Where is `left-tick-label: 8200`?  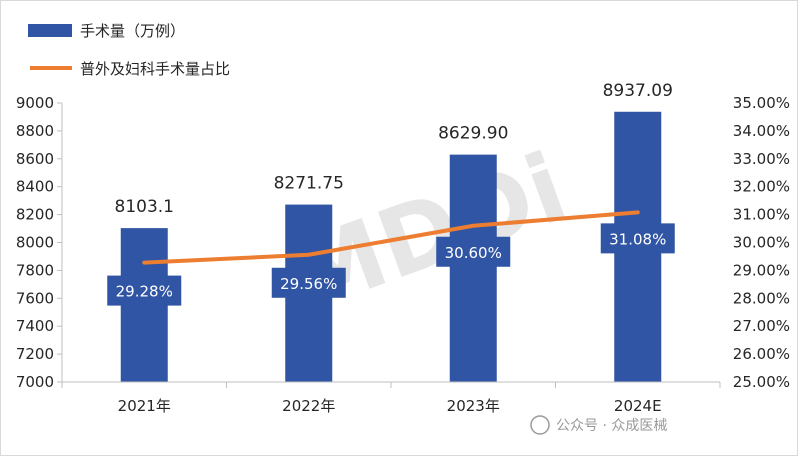 left-tick-label: 8200 is located at coordinates (35, 215).